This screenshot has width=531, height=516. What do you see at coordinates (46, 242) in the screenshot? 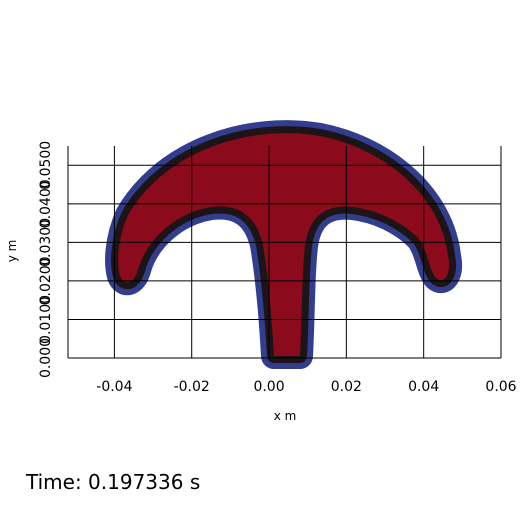
I see `y-tick-label: 0.0300` at bounding box center [46, 242].